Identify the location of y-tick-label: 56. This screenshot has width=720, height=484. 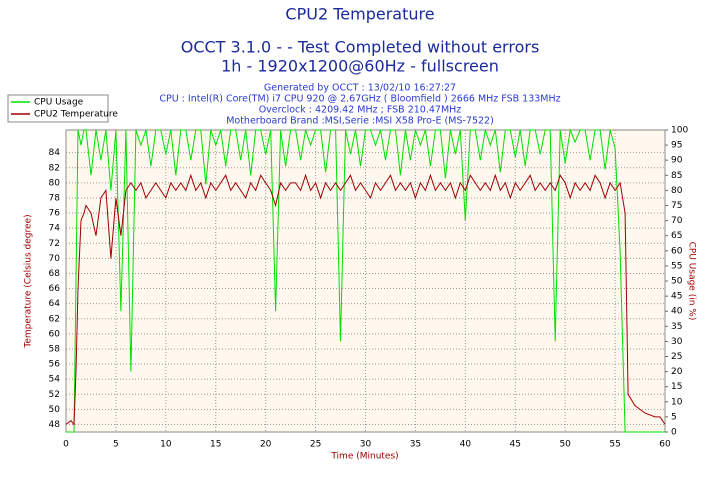
(55, 365).